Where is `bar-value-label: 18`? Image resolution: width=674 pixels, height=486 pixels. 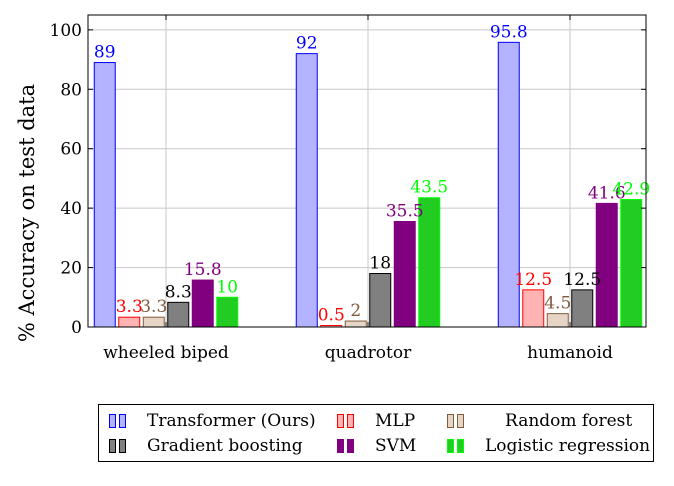 bar-value-label: 18 is located at coordinates (380, 264).